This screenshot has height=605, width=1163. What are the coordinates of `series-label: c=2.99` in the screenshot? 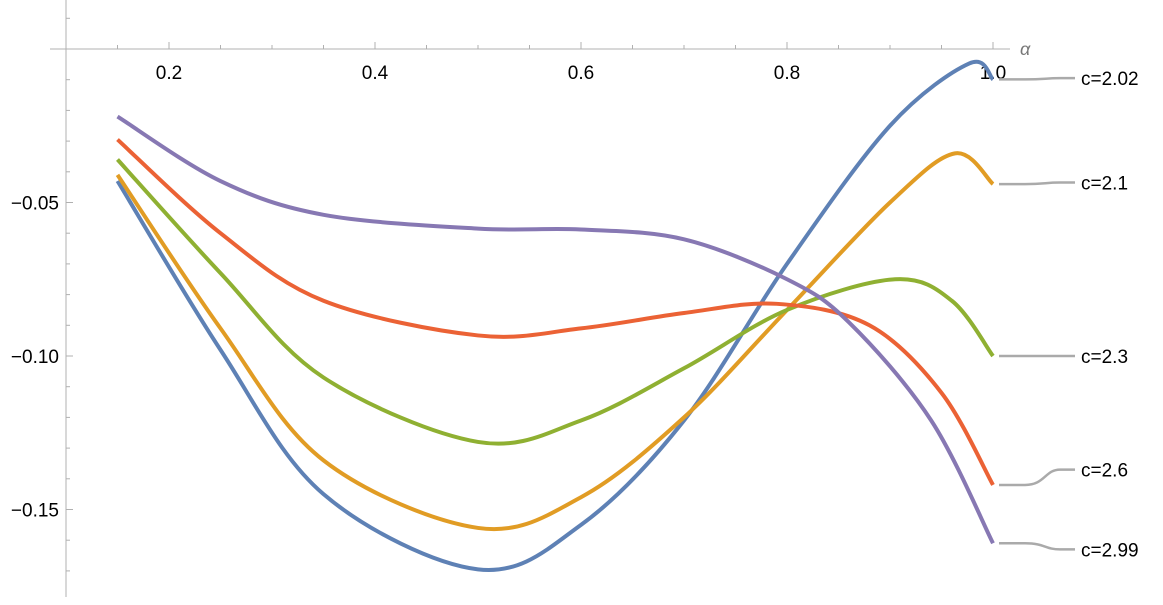 It's located at (1110, 550).